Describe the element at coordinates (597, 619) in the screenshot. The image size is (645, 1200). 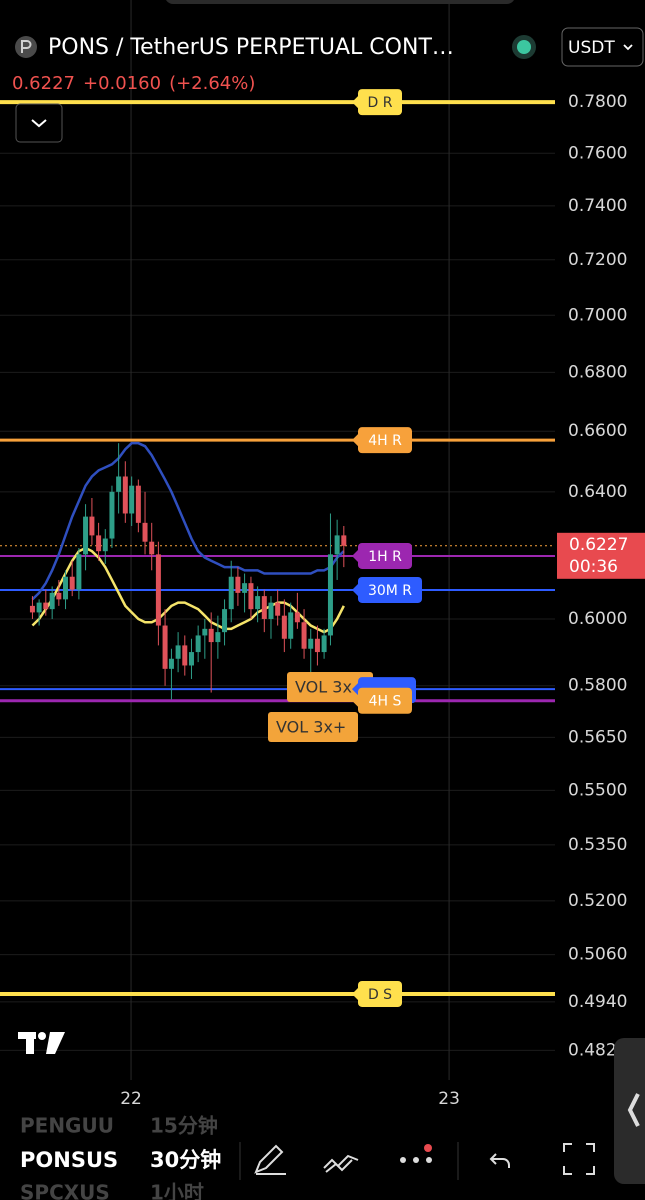
I see `y-tick-label: 0.6000` at that location.